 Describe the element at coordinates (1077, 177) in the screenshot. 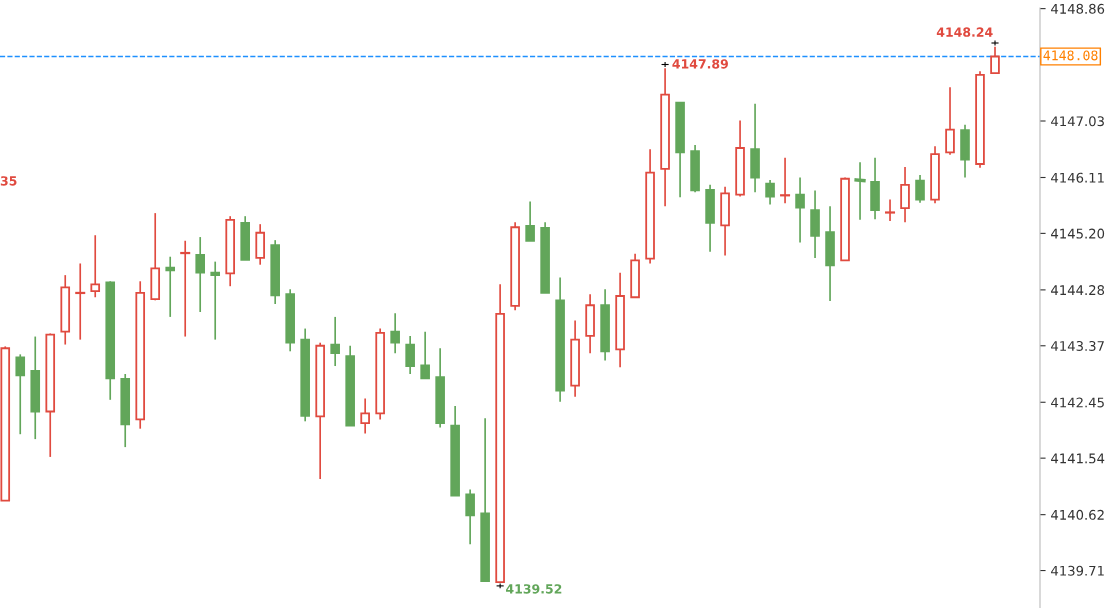

I see `y-tick-label: 4146.11` at that location.